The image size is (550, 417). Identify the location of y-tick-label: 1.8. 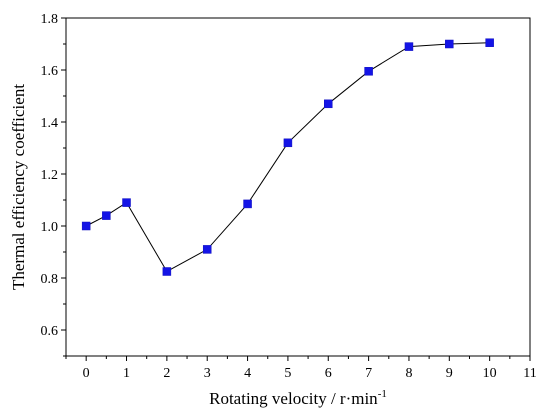
(50, 19).